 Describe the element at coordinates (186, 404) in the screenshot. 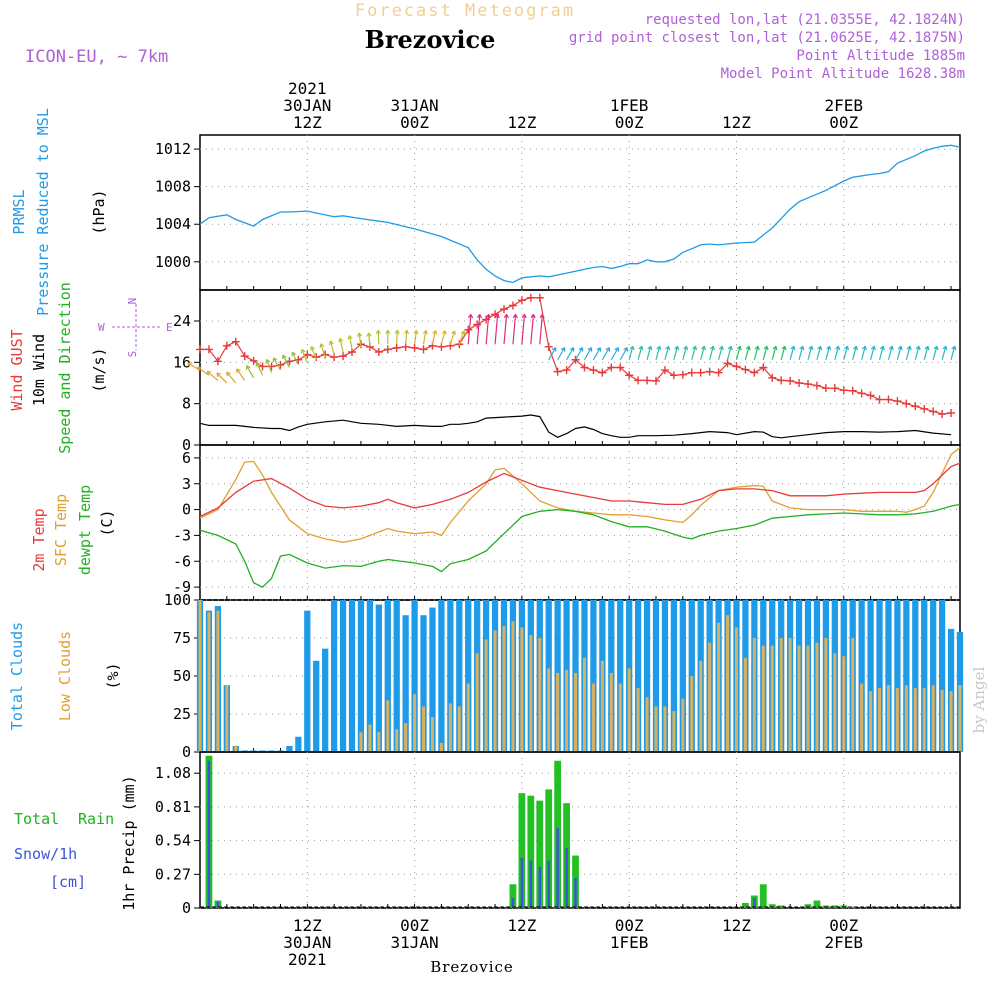

I see `wind-ytick-label: 8` at that location.